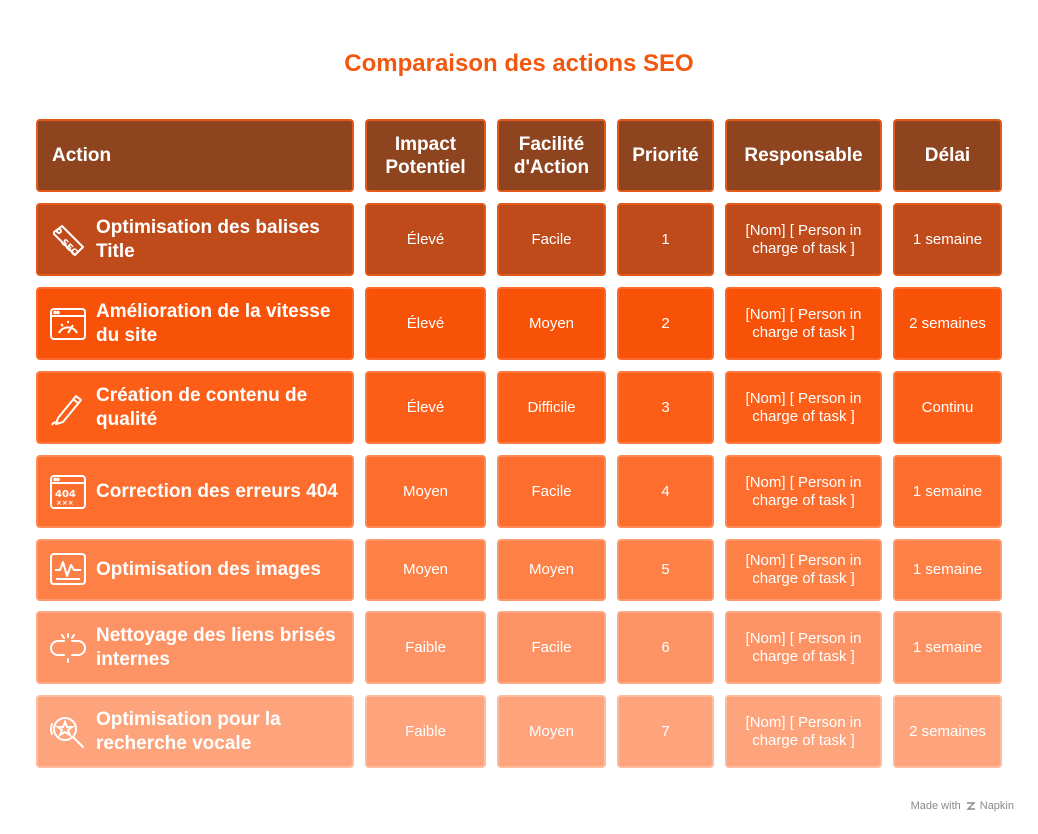  I want to click on header-responsable-label: Responsable, so click(803, 155).